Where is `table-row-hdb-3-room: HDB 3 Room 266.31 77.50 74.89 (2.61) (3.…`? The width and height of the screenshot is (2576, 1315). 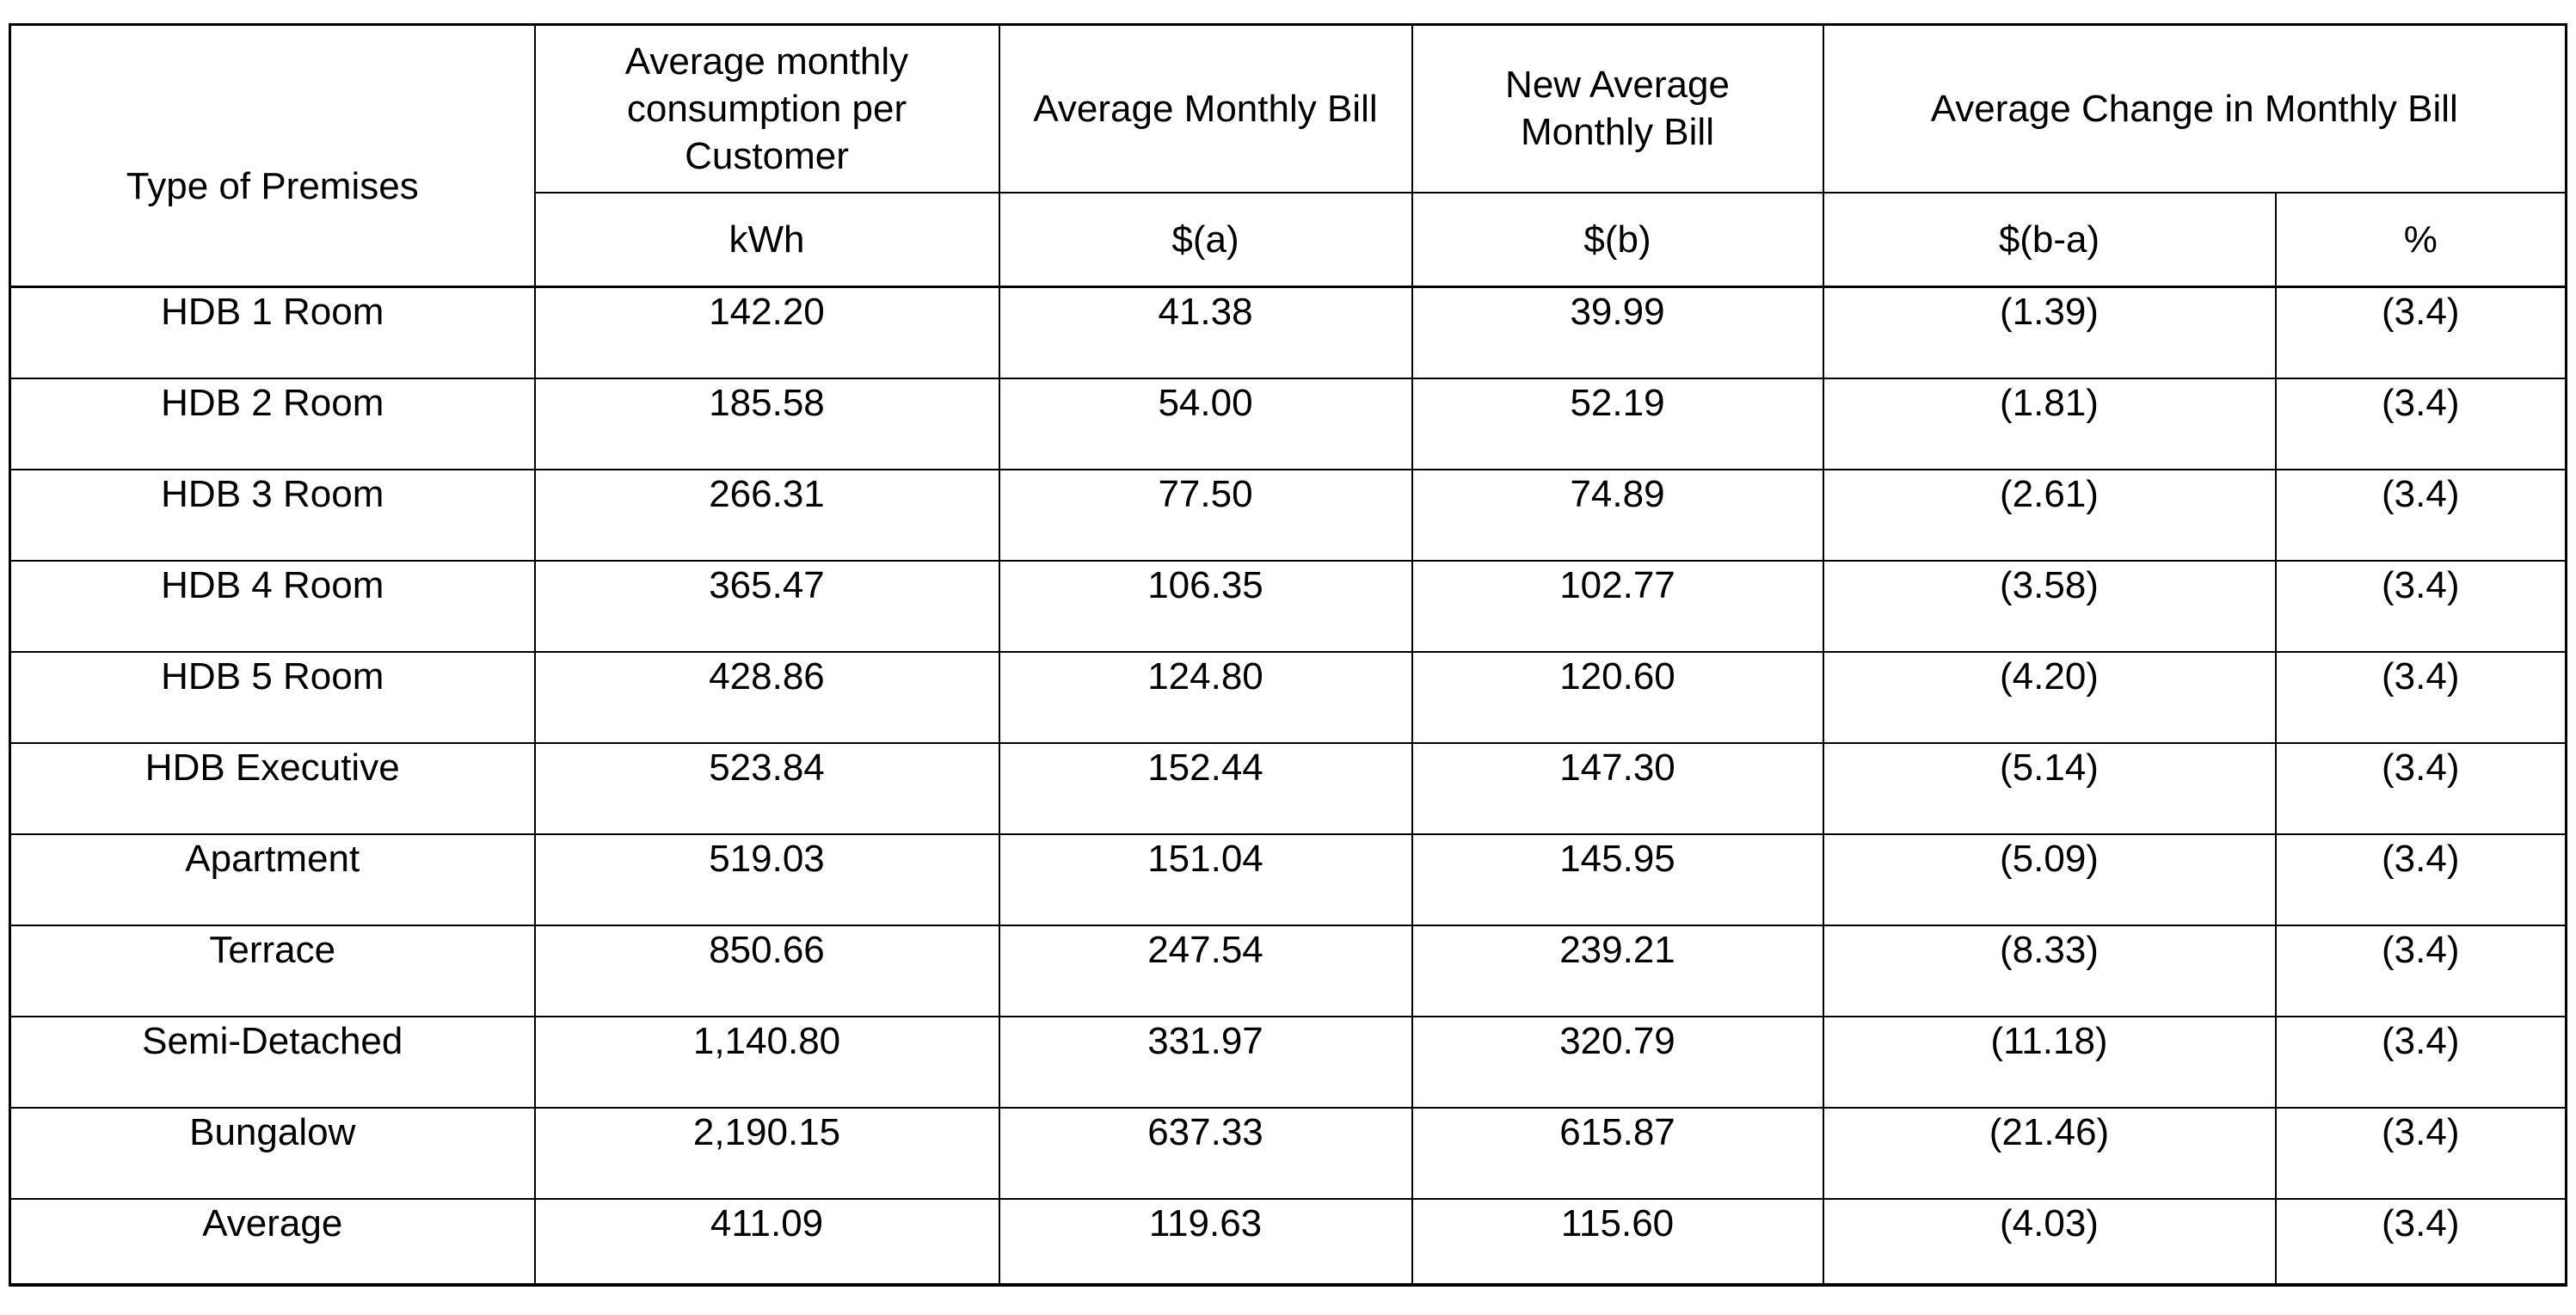
table-row-hdb-3-room: HDB 3 Room 266.31 77.50 74.89 (2.61) (3.… is located at coordinates (1288, 515).